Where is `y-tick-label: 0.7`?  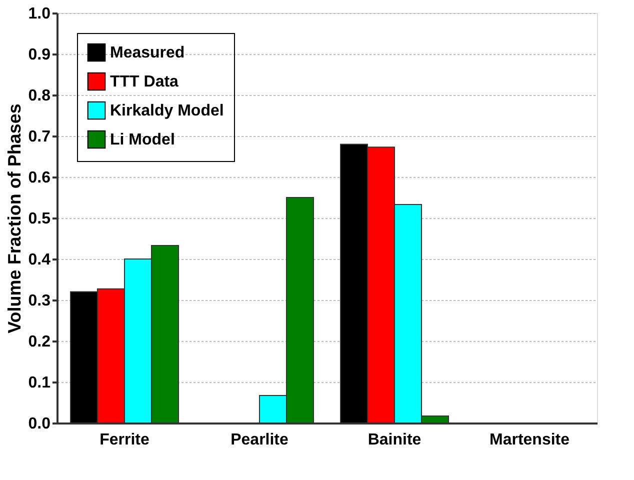
y-tick-label: 0.7 is located at coordinates (39, 137).